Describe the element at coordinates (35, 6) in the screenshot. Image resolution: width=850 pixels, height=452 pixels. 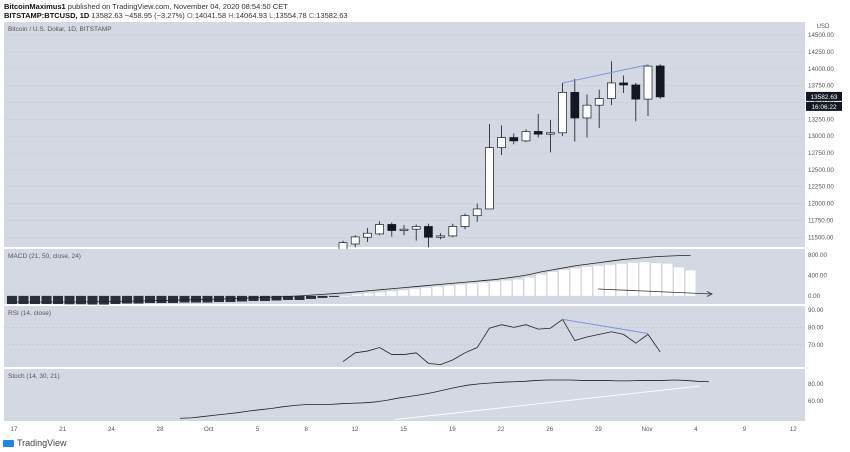
I see `author-name: BitcoinMaximus1` at that location.